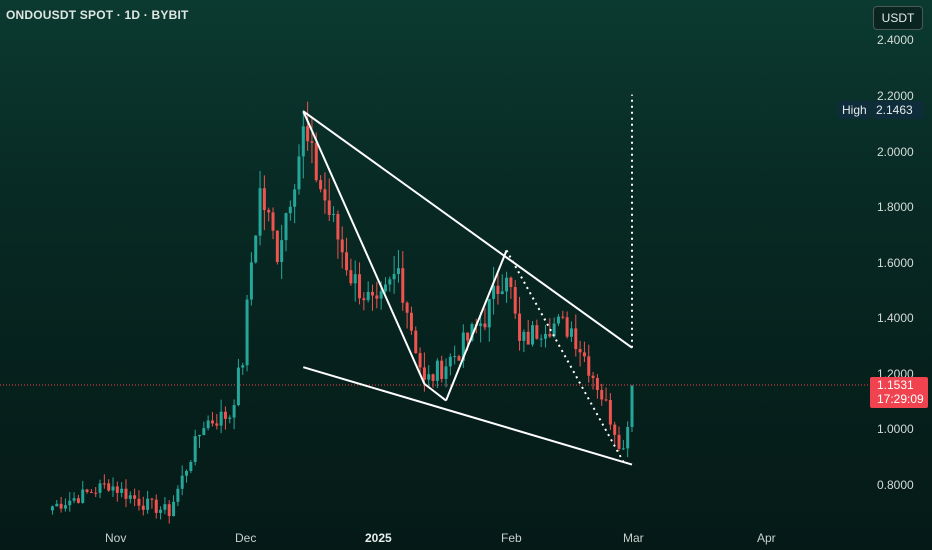 This screenshot has width=932, height=550. What do you see at coordinates (766, 538) in the screenshot?
I see `time-tick: Apr` at bounding box center [766, 538].